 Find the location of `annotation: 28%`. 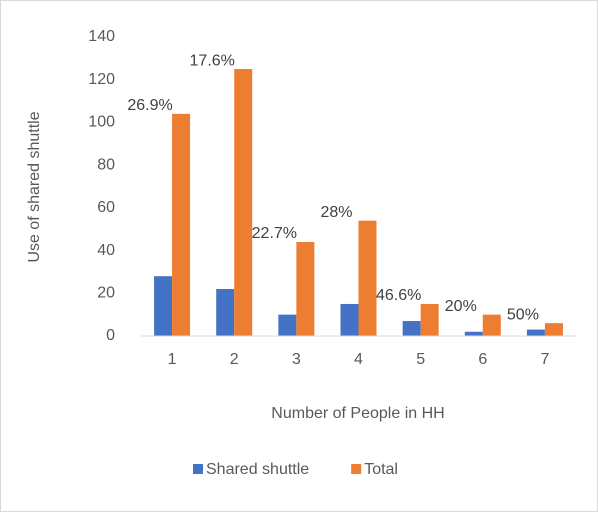

annotation: 28% is located at coordinates (336, 212).